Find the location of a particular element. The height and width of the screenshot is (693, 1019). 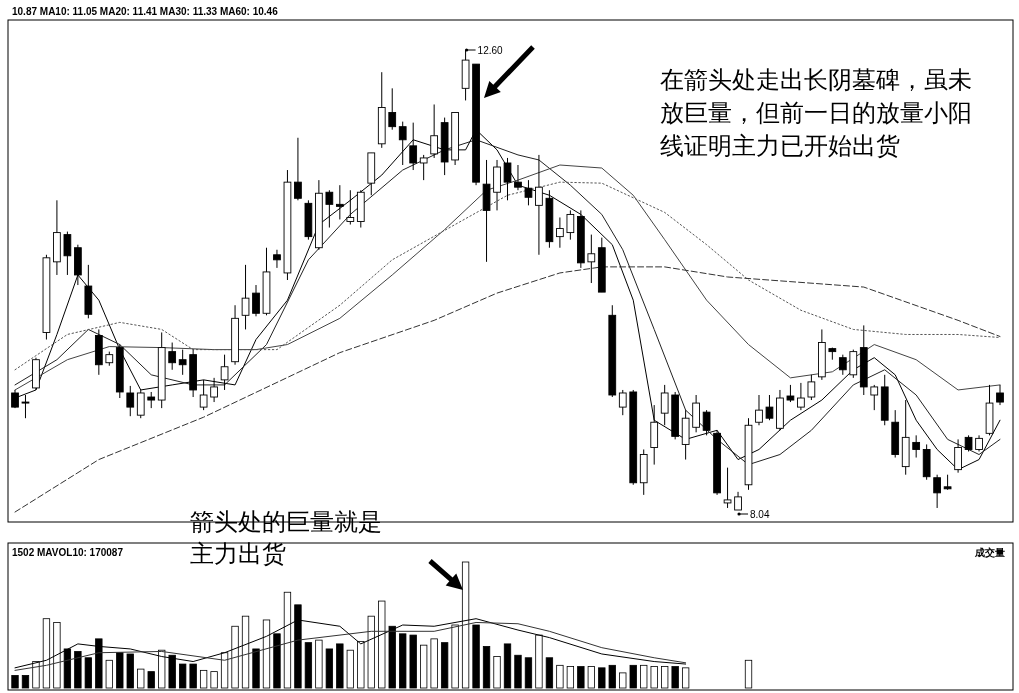

annotation: 在箭头处走出长阴墓碑，虽未放巨量，但前一日的放量小阳线证明主力已开始出货 is located at coordinates (816, 113).